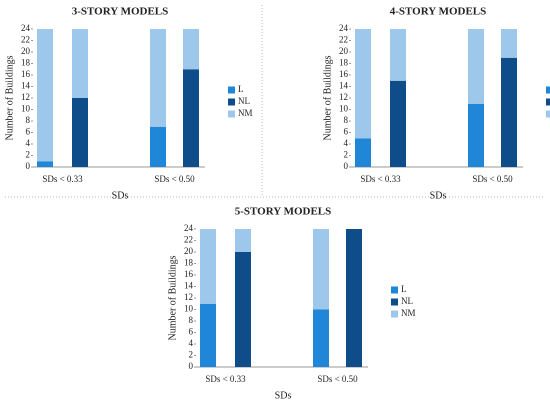  Describe the element at coordinates (283, 212) in the screenshot. I see `chart-title: 5-STORY MODELS` at that location.